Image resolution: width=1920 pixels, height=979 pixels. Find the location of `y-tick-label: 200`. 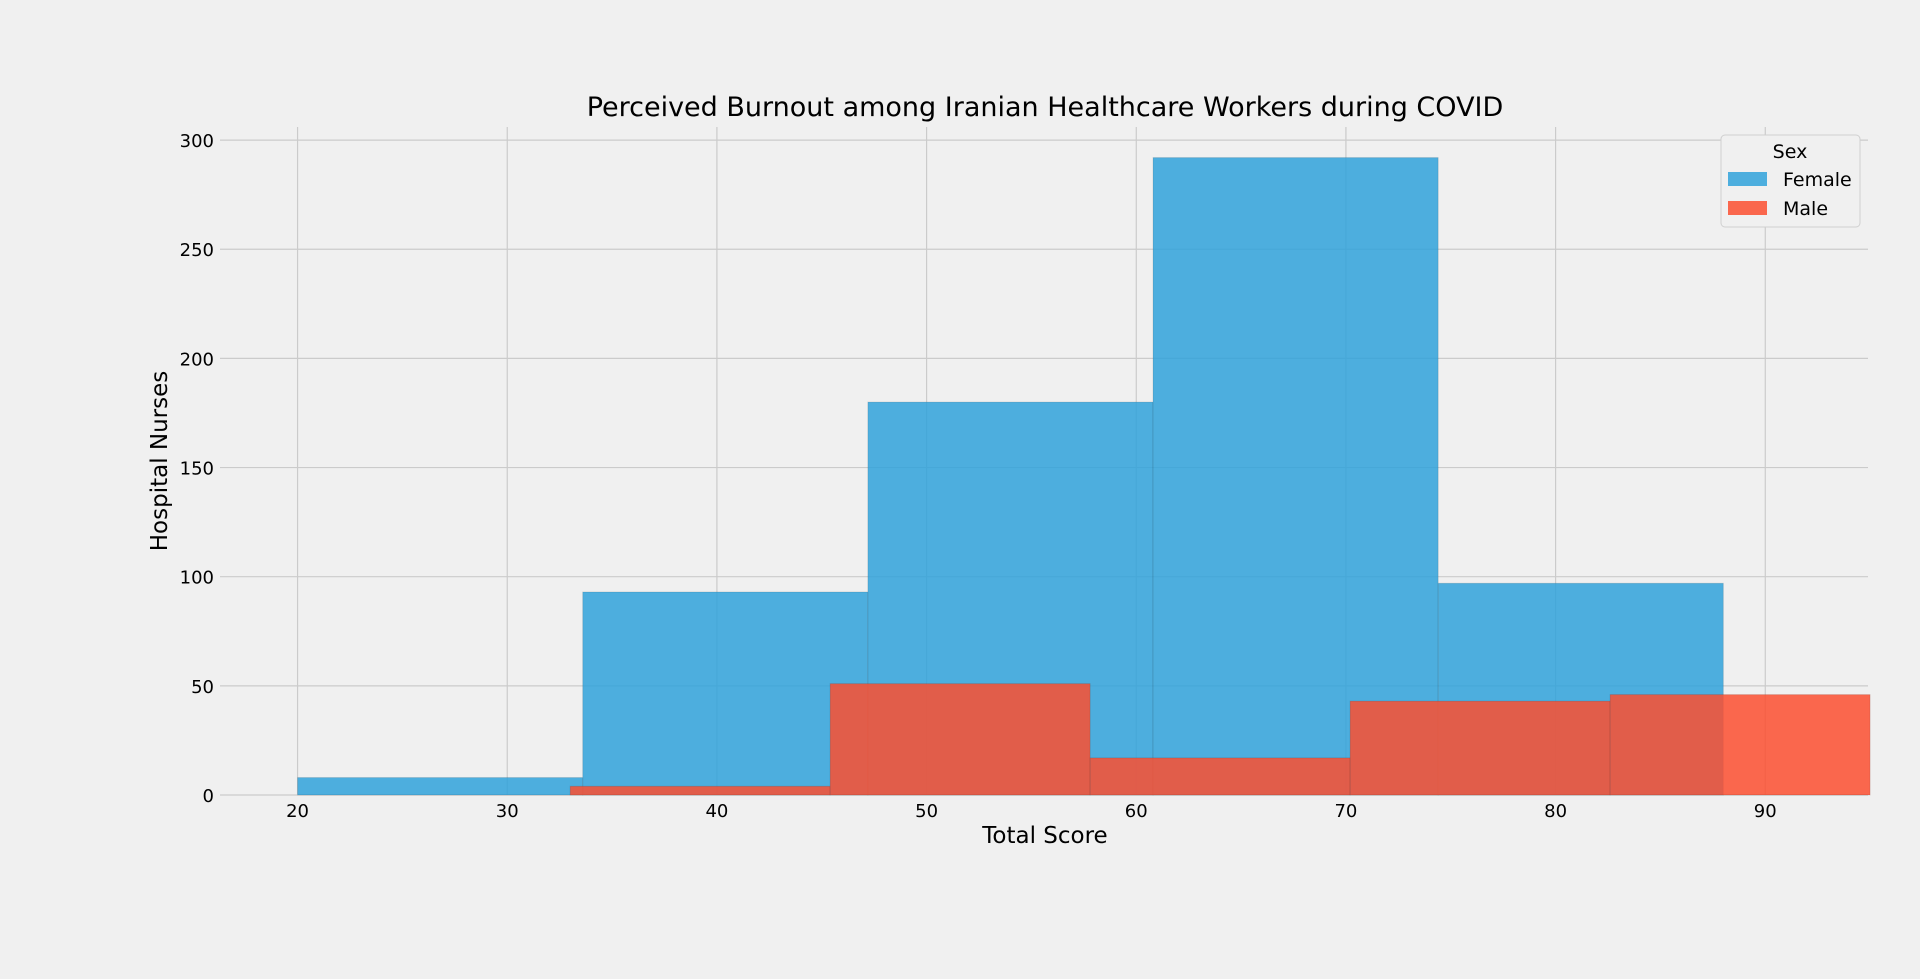

y-tick-label: 200 is located at coordinates (197, 359).